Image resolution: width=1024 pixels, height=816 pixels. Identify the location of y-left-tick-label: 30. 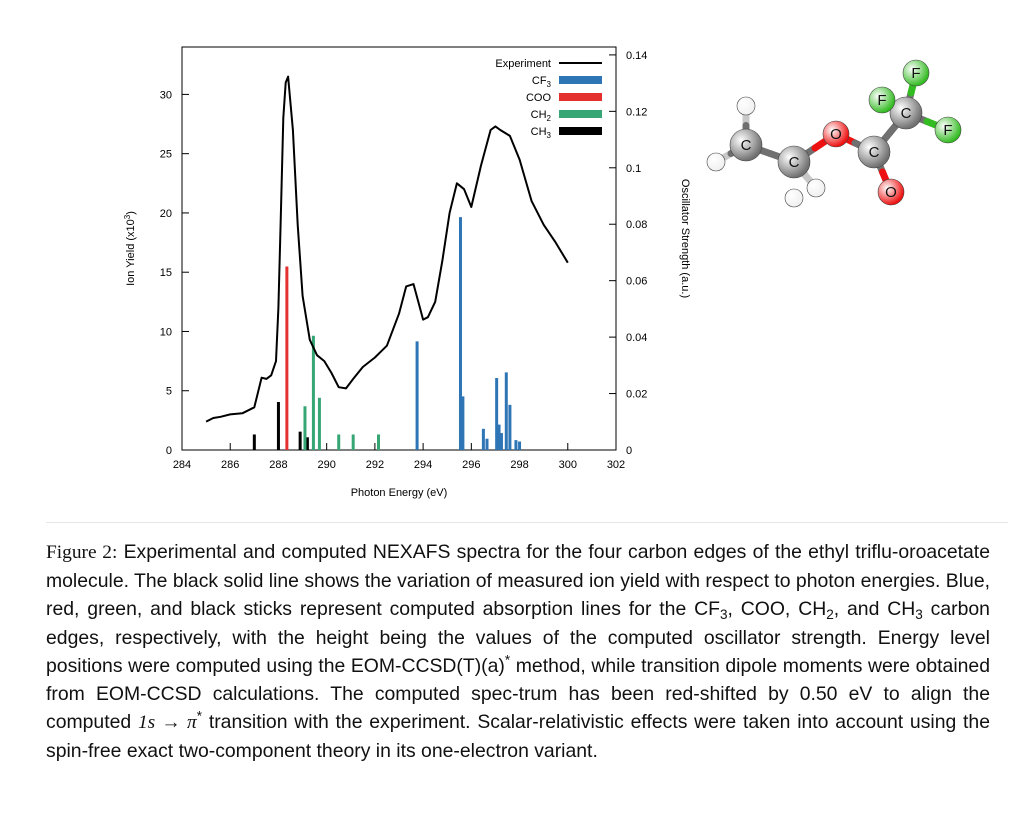
(166, 95).